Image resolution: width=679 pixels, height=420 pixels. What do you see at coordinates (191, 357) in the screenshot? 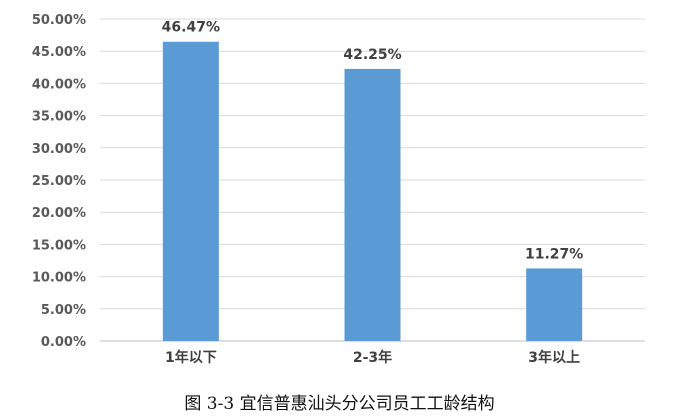
I see `category-label: 1年以下` at bounding box center [191, 357].